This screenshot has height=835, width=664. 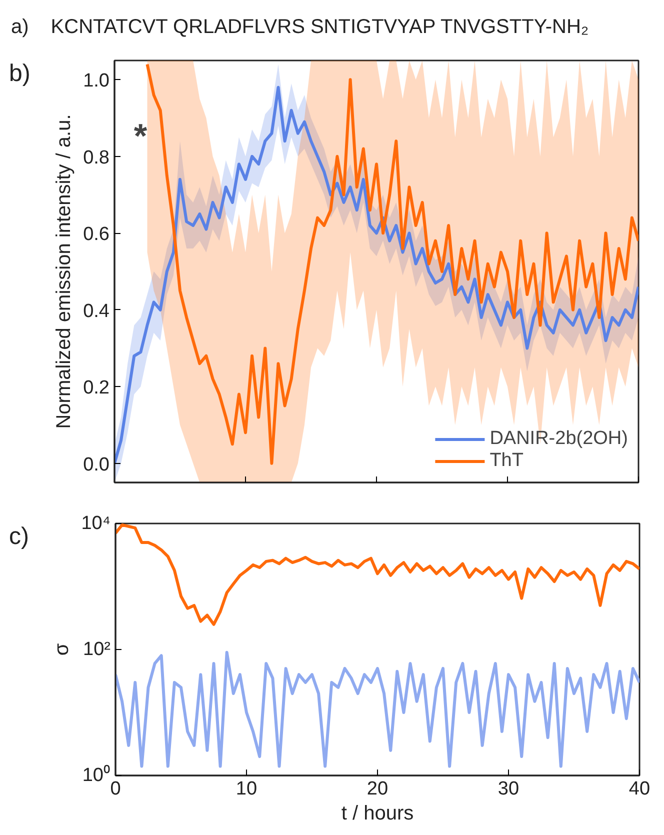 What do you see at coordinates (96, 388) in the screenshot?
I see `y-tick-label: 0.2` at bounding box center [96, 388].